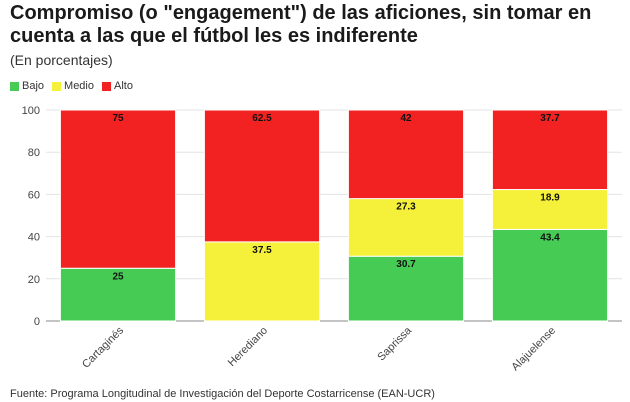 The width and height of the screenshot is (630, 402). I want to click on data-label-alto-3: 37.7, so click(550, 118).